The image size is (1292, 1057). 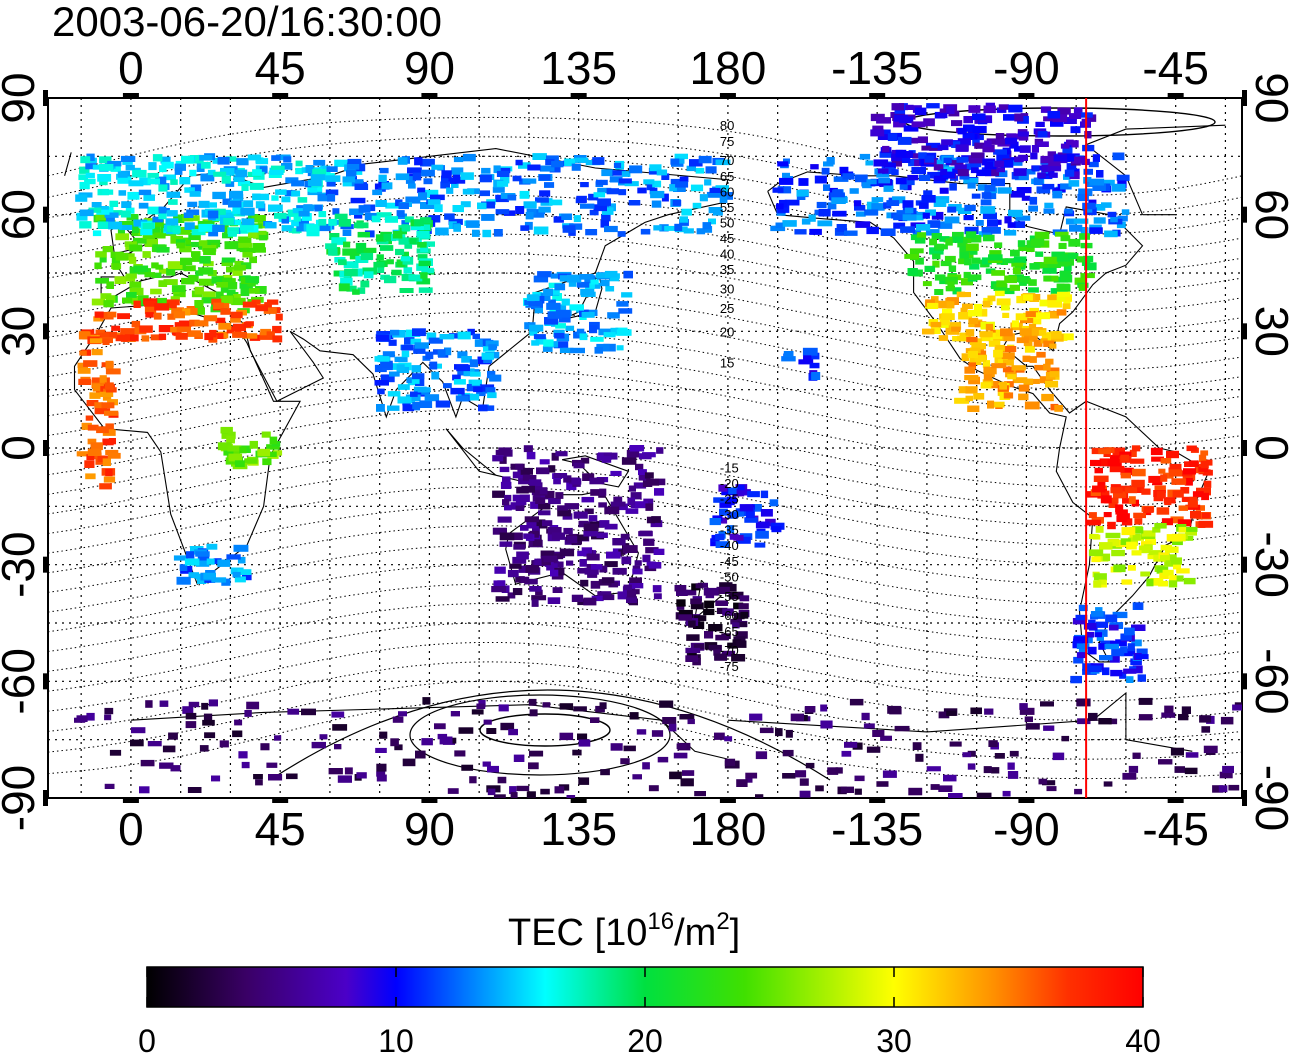 What do you see at coordinates (729, 545) in the screenshot?
I see `contour-label: -40` at bounding box center [729, 545].